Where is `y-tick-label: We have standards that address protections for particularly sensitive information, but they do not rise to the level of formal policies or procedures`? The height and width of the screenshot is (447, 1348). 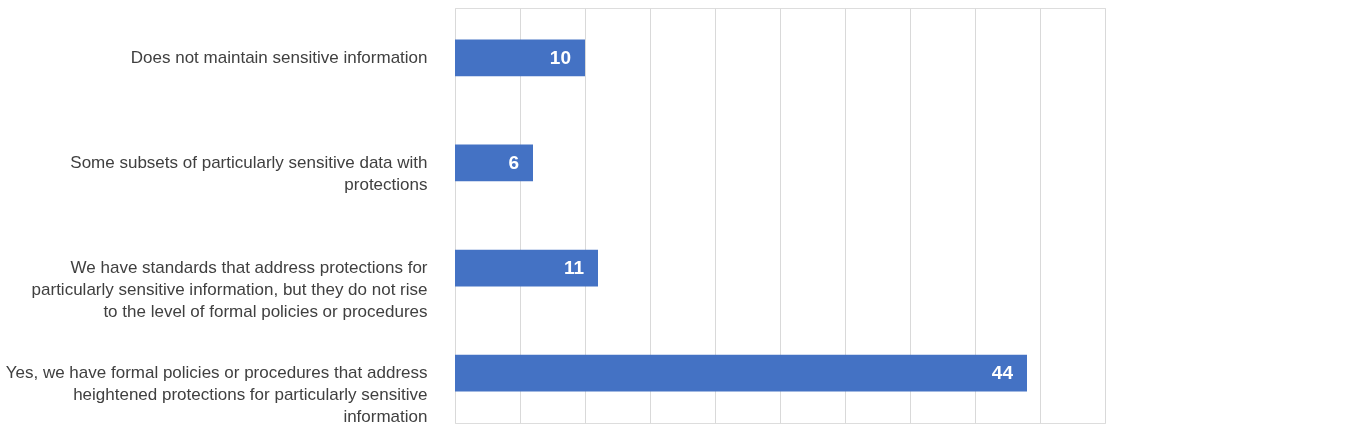
y-tick-label: We have standards that address protections for particularly sensitive information, but they do not rise to the level of formal policies or procedures is located at coordinates (229, 290).